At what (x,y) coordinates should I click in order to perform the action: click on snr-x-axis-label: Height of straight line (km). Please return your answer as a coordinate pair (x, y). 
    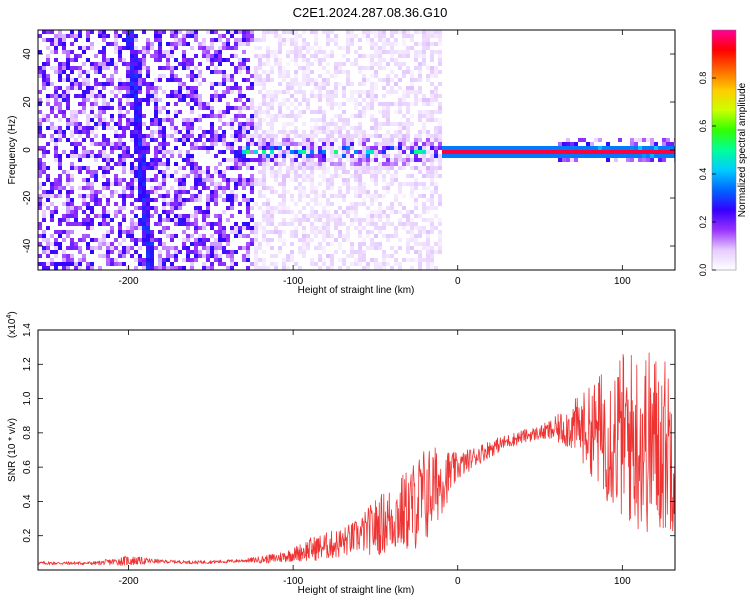
    Looking at the image, I should click on (356, 590).